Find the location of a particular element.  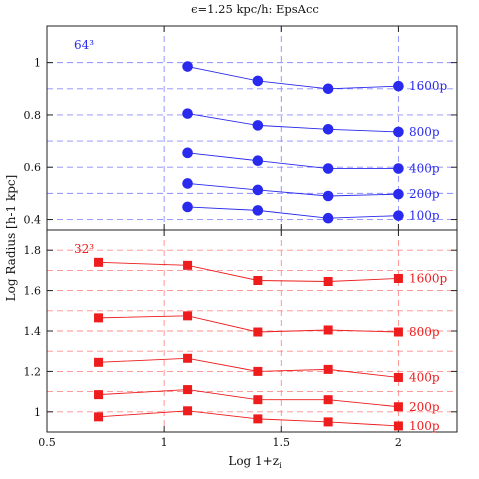

x-axis-label: Log 1+zi is located at coordinates (255, 462).